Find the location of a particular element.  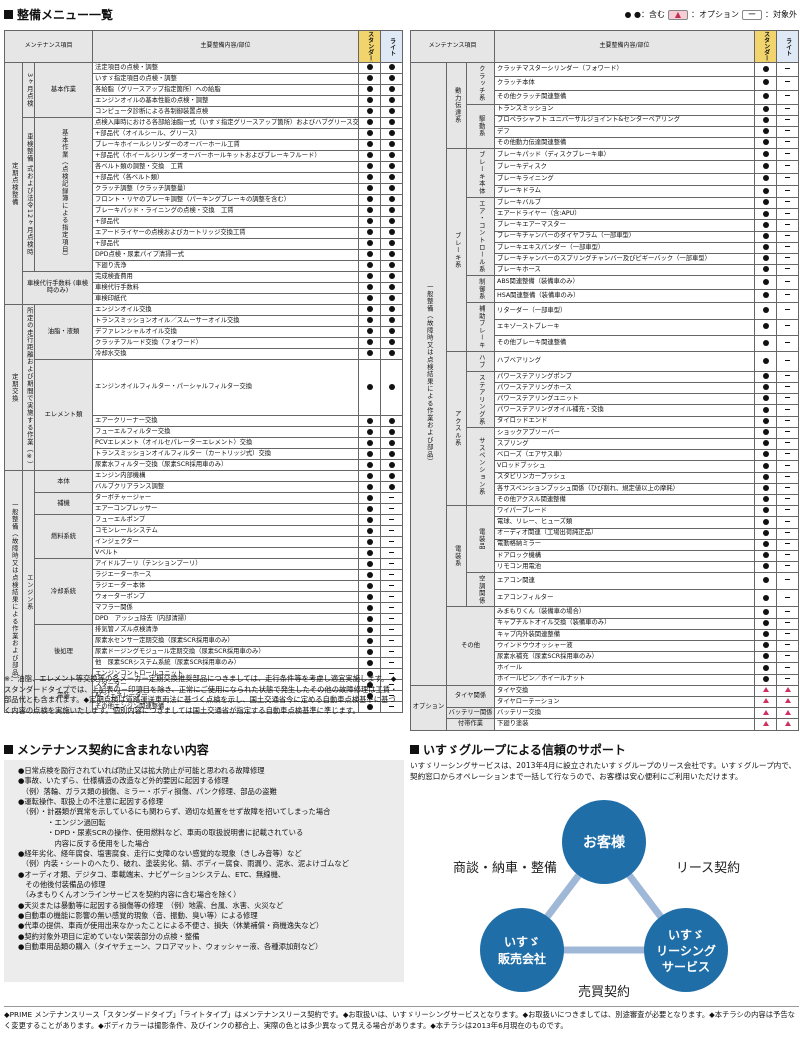

table-row: ホイールピン／ホイールナット is located at coordinates (605, 679).